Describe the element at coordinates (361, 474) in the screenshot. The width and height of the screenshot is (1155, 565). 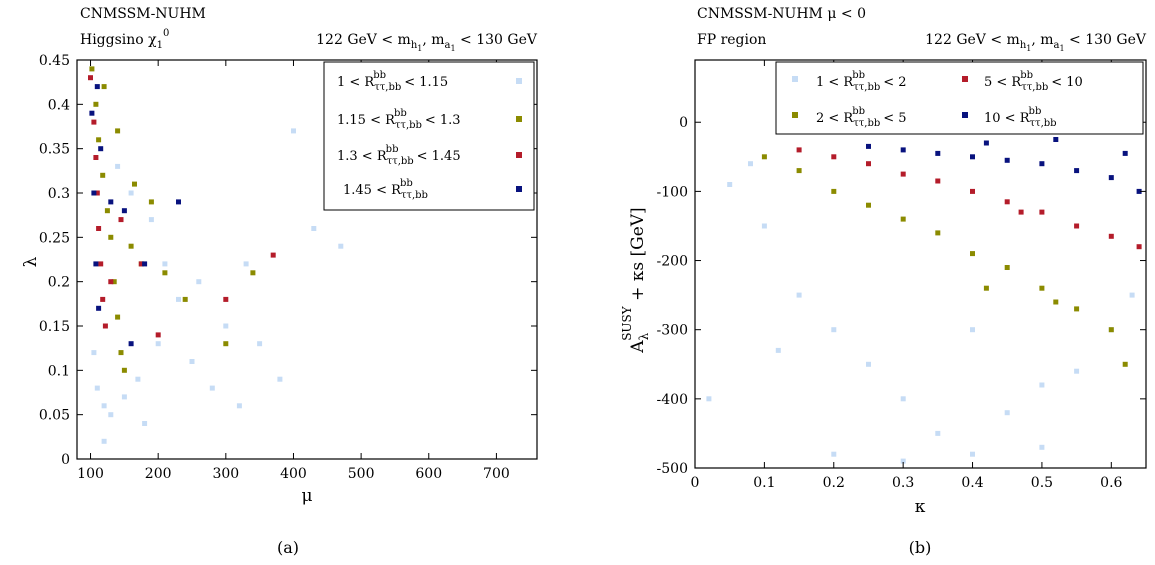
I see `xtick-label-a-5: 500` at that location.